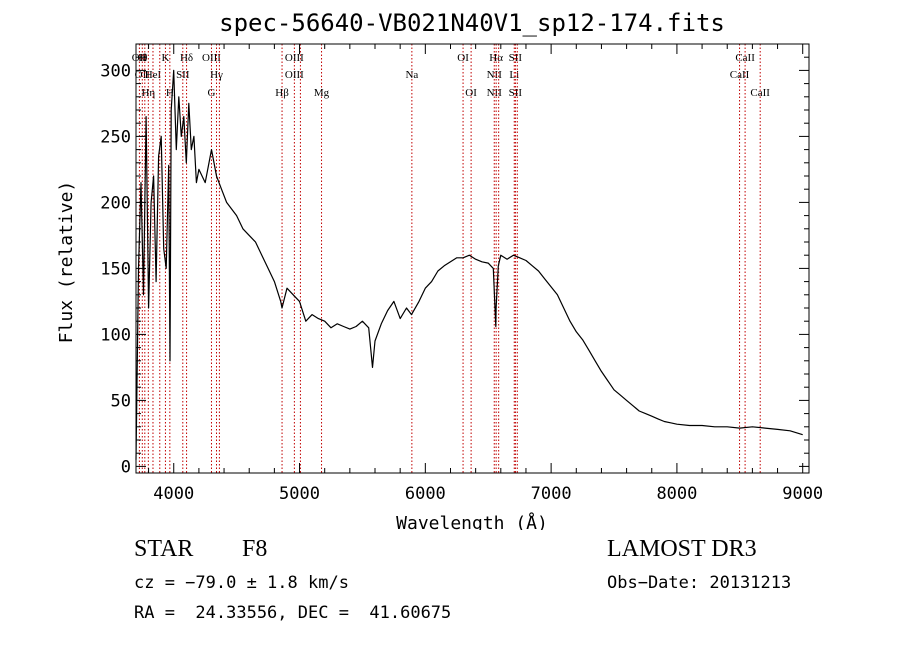  I want to click on line-label-20-1: NII, so click(495, 75).